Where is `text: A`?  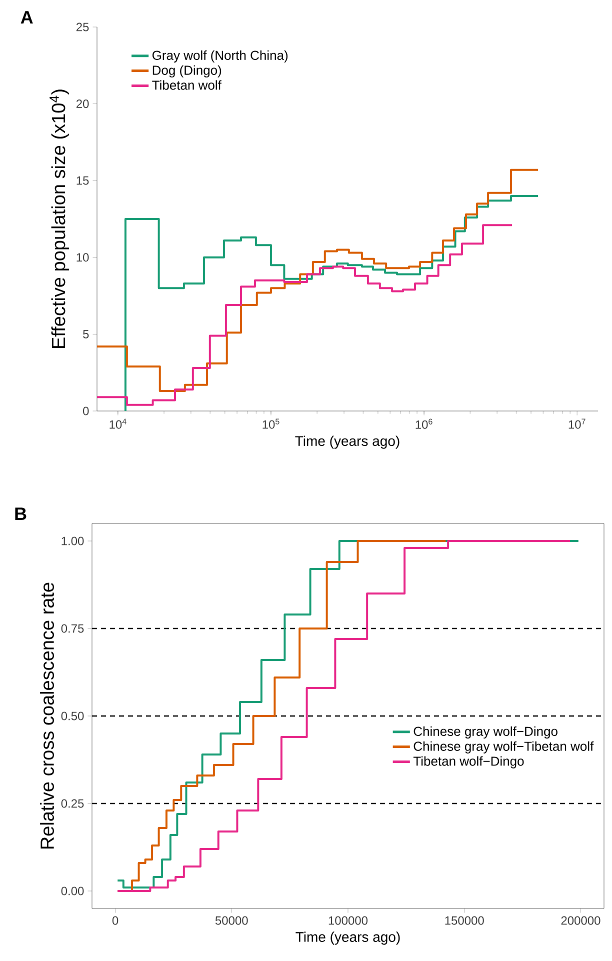
text: A is located at coordinates (26, 17).